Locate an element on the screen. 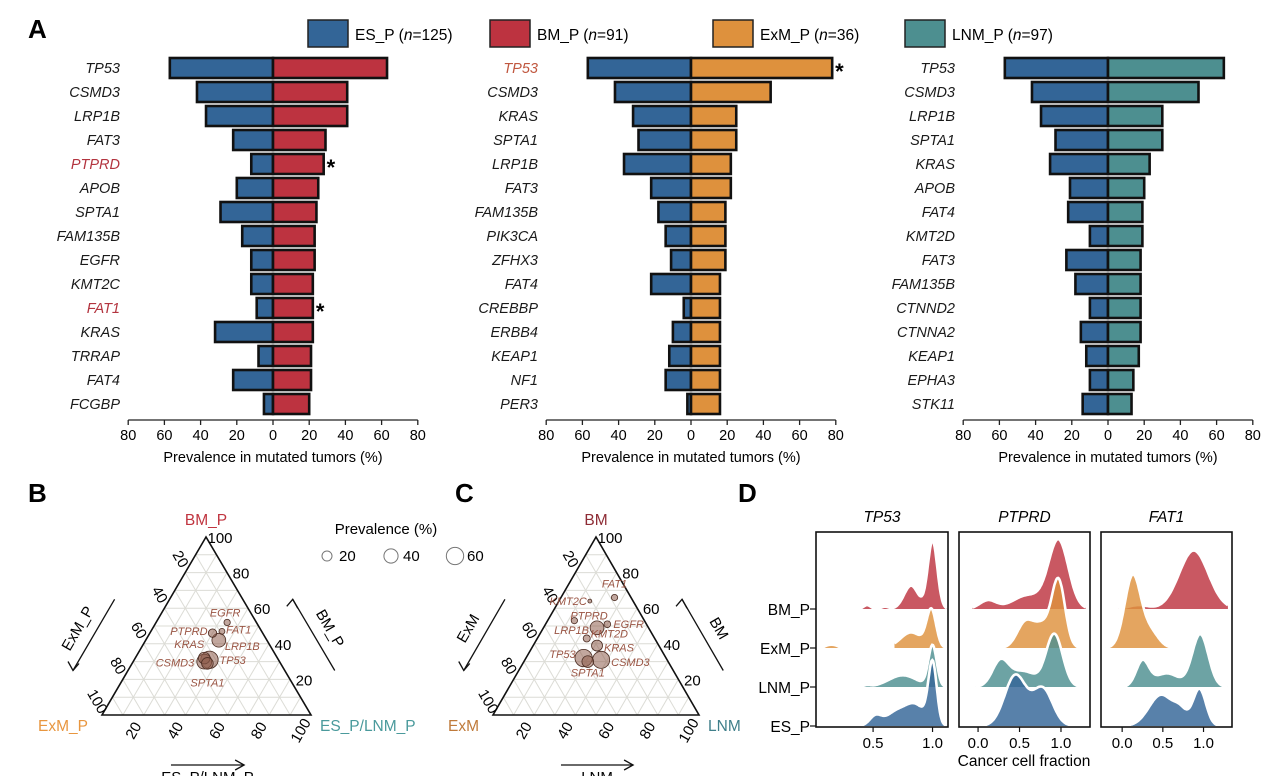 The height and width of the screenshot is (776, 1269). facet-title: FAT1 is located at coordinates (1167, 517).